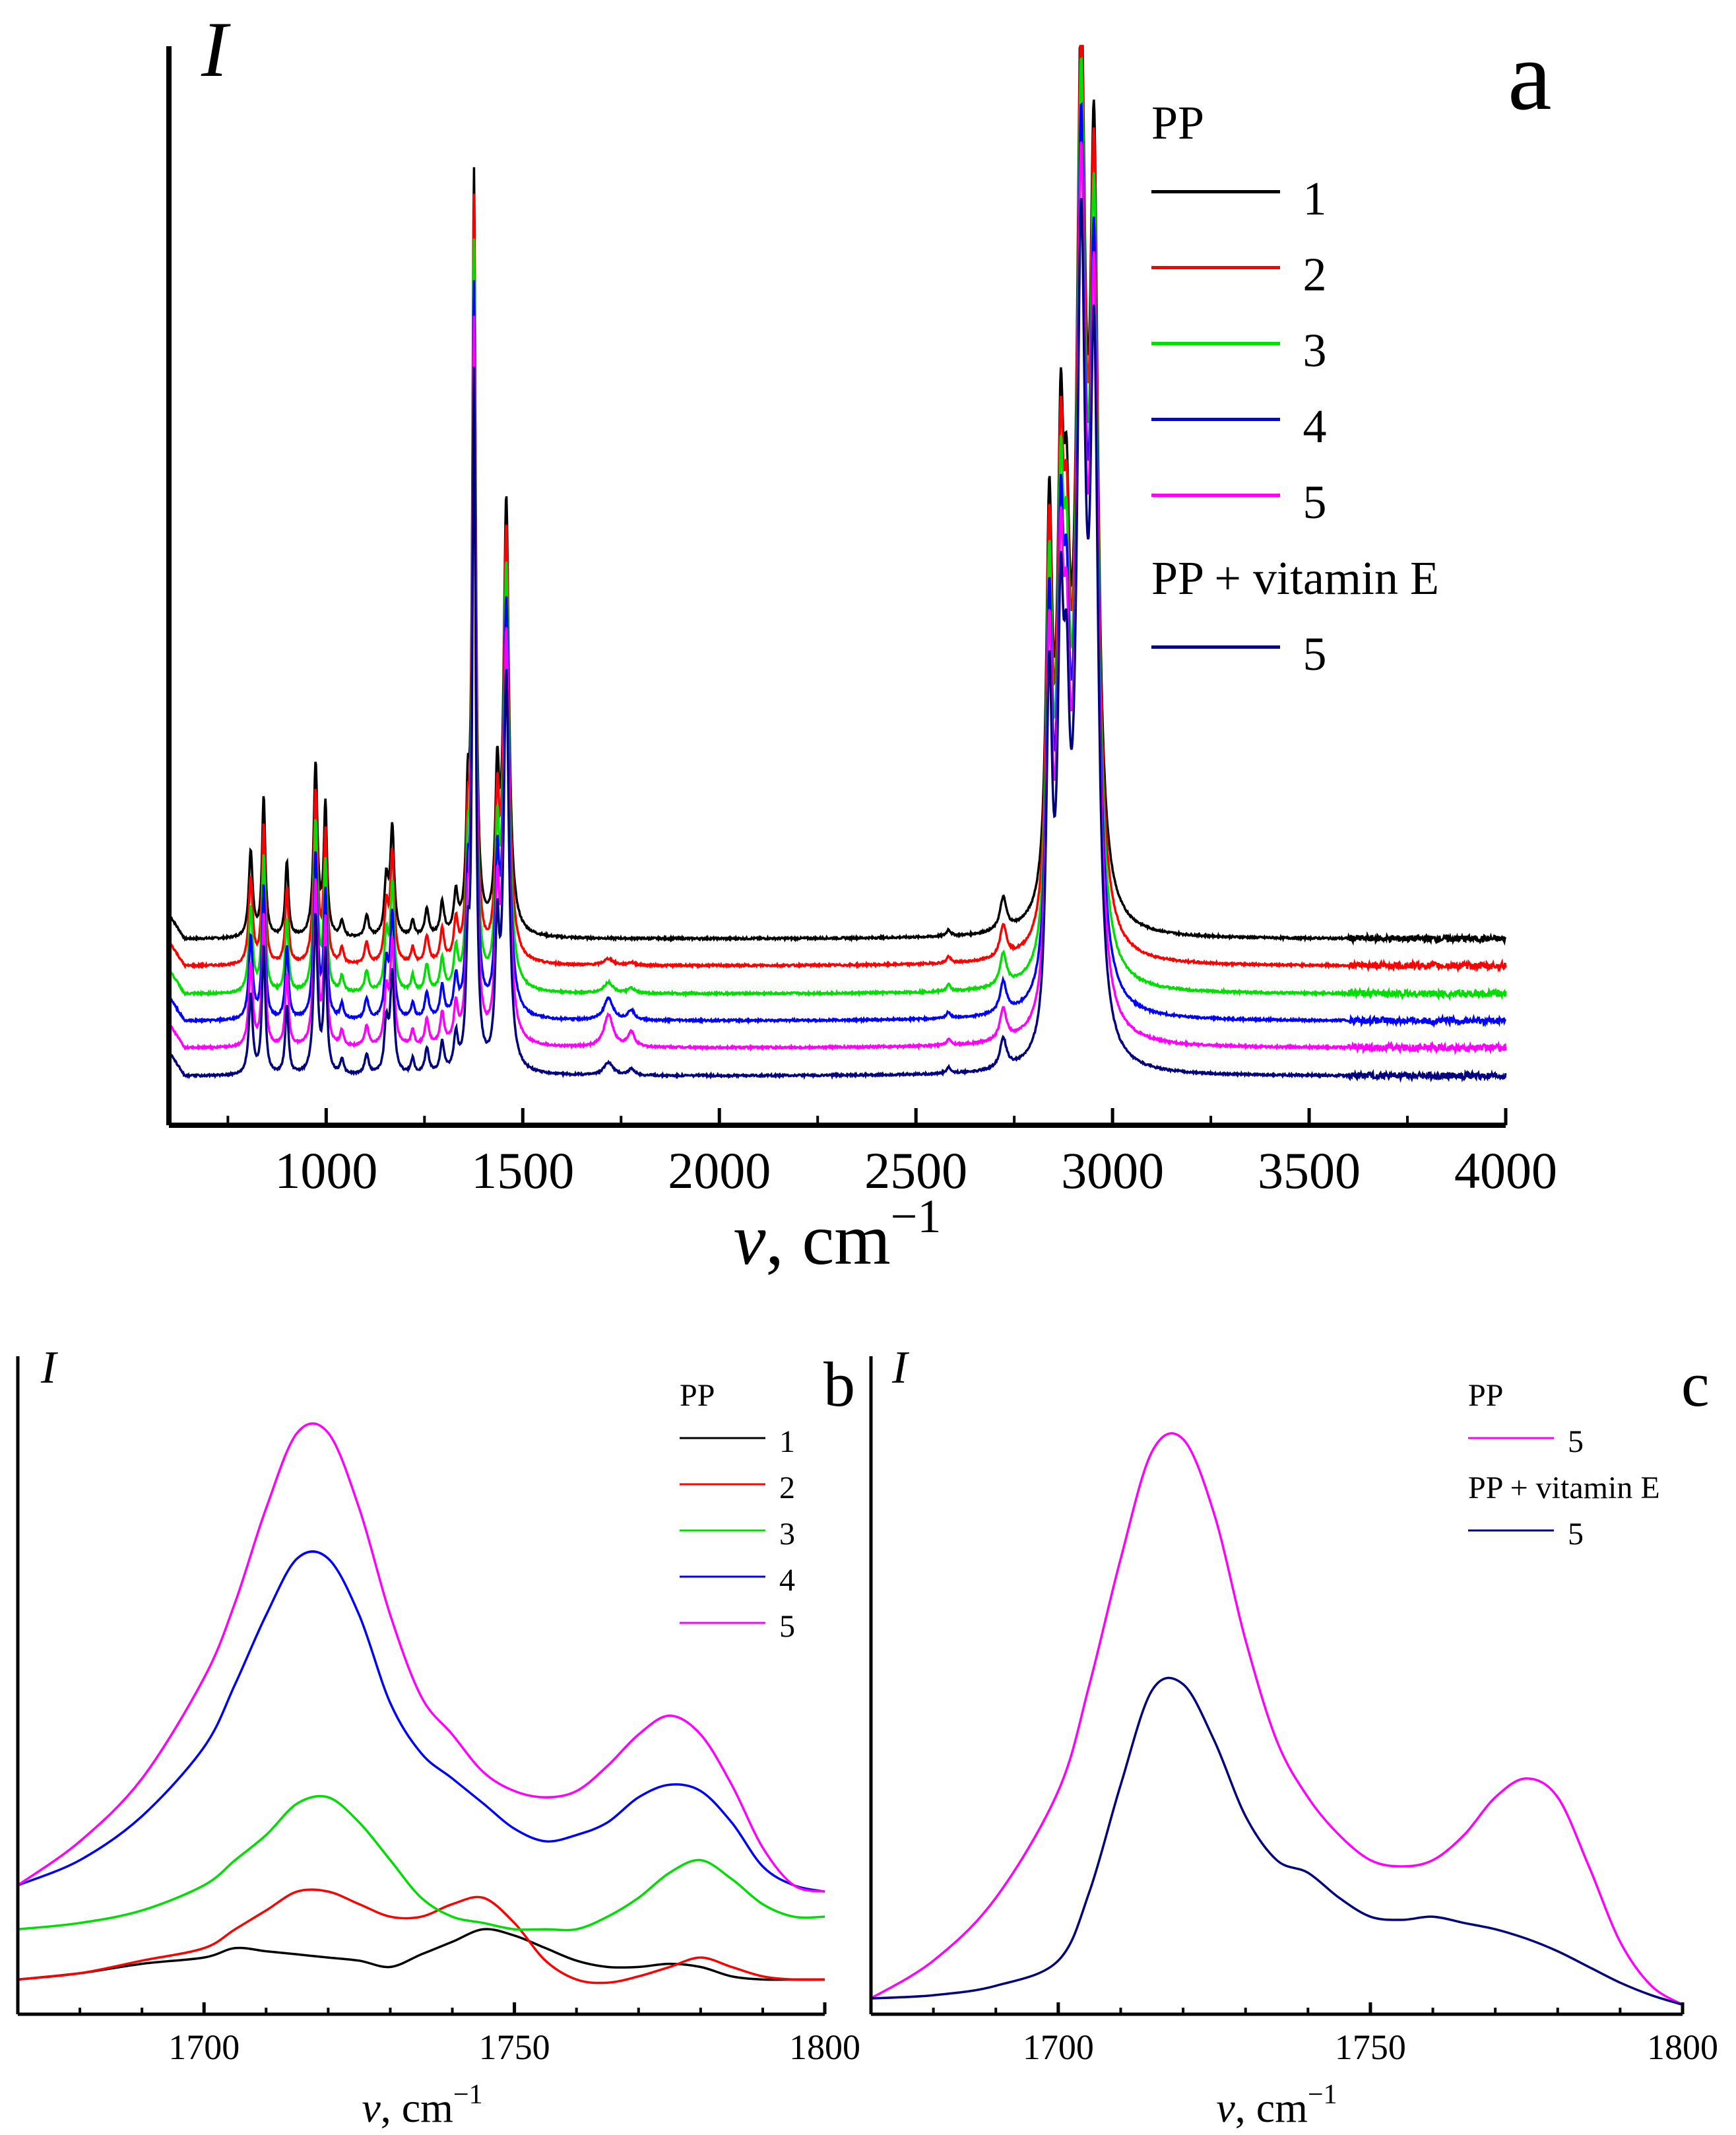  Describe the element at coordinates (915, 1170) in the screenshot. I see `x-tick-label: 2500` at that location.